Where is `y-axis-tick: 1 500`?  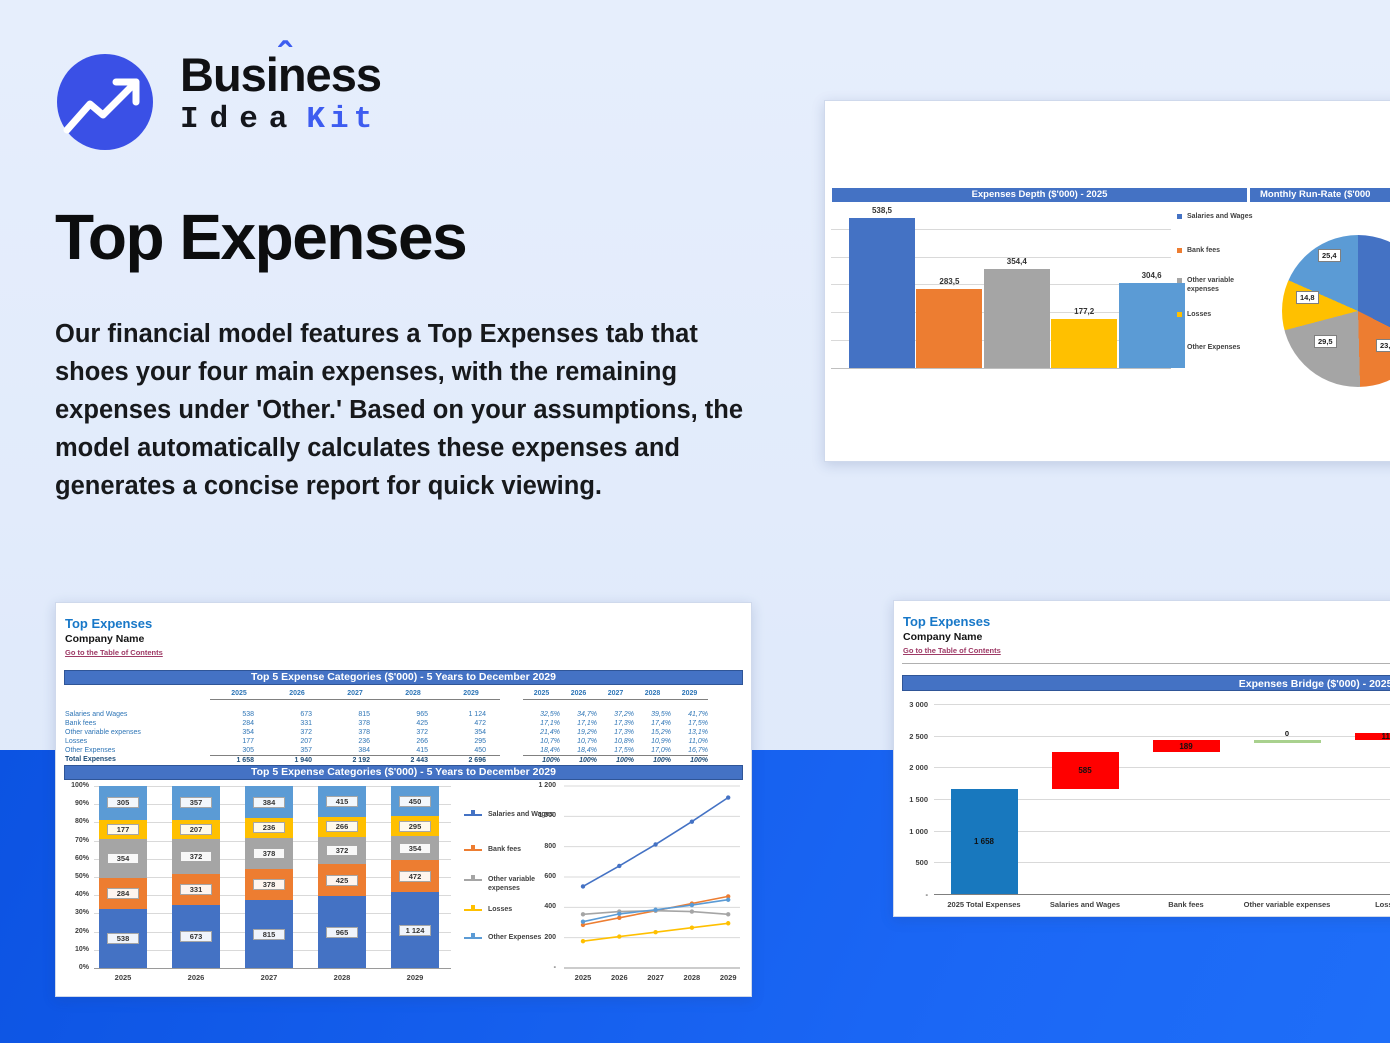 y-axis-tick: 1 500 is located at coordinates (918, 799).